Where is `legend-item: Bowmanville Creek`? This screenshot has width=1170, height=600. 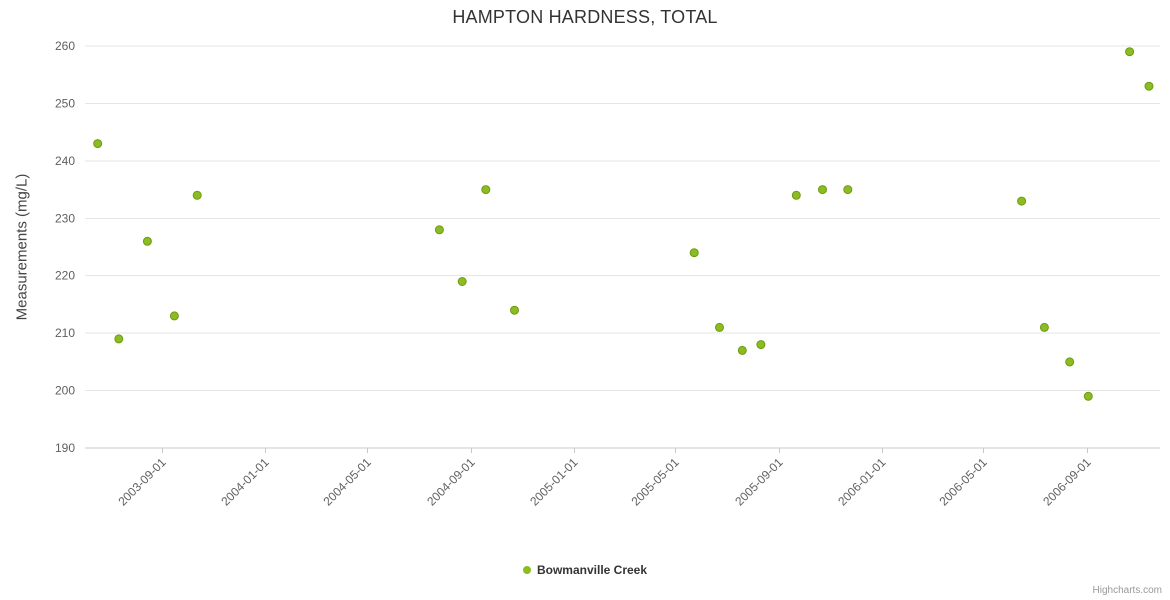
legend-item: Bowmanville Creek is located at coordinates (585, 570).